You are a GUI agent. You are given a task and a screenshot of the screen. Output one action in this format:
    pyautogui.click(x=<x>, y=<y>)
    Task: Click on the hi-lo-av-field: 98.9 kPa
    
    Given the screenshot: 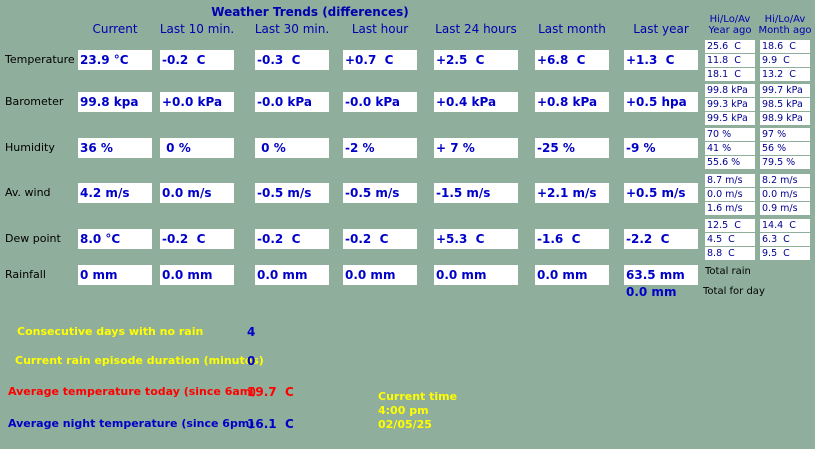 What is the action you would take?
    pyautogui.click(x=785, y=118)
    